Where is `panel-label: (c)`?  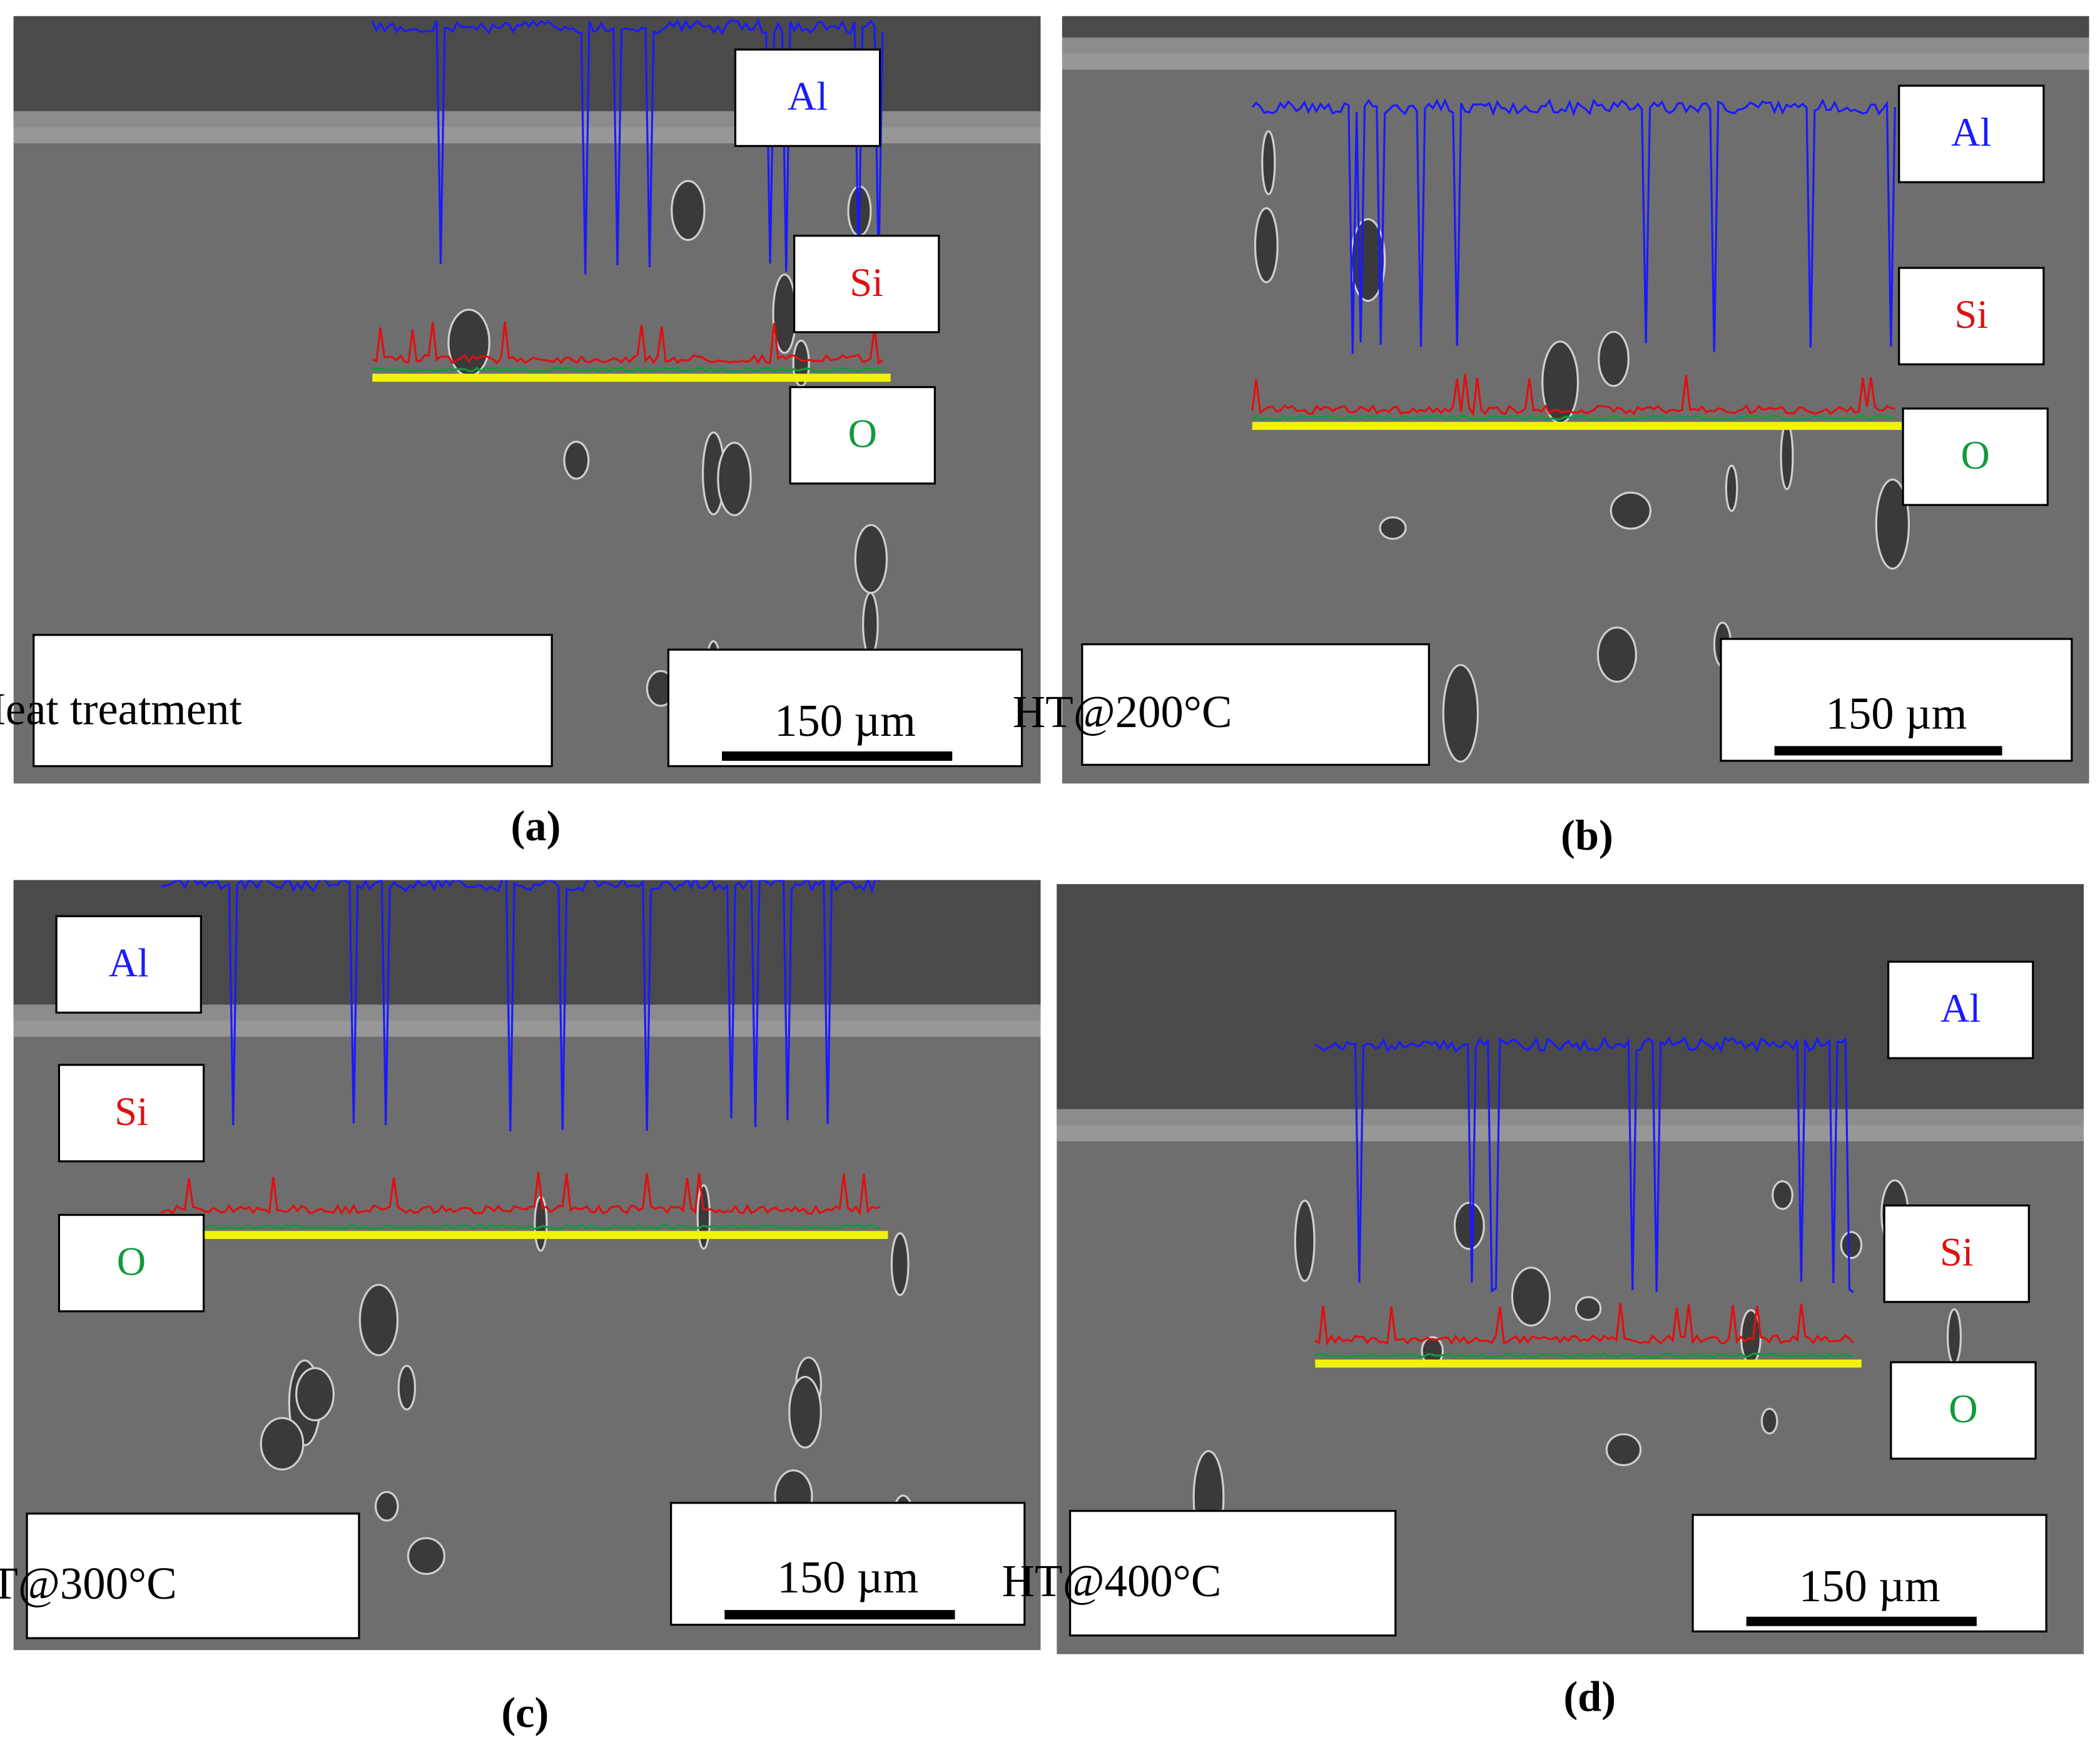
panel-label: (c) is located at coordinates (525, 1712).